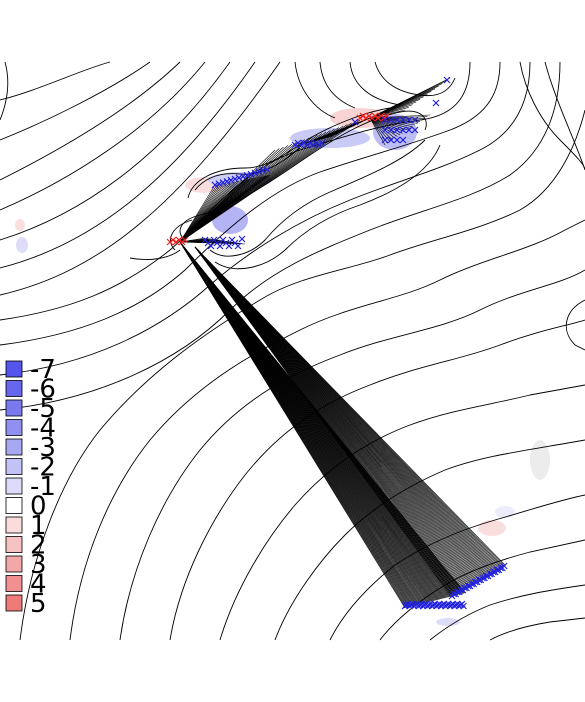 Image resolution: width=585 pixels, height=702 pixels. What do you see at coordinates (22, 245) in the screenshot?
I see `negative-shade-left` at bounding box center [22, 245].